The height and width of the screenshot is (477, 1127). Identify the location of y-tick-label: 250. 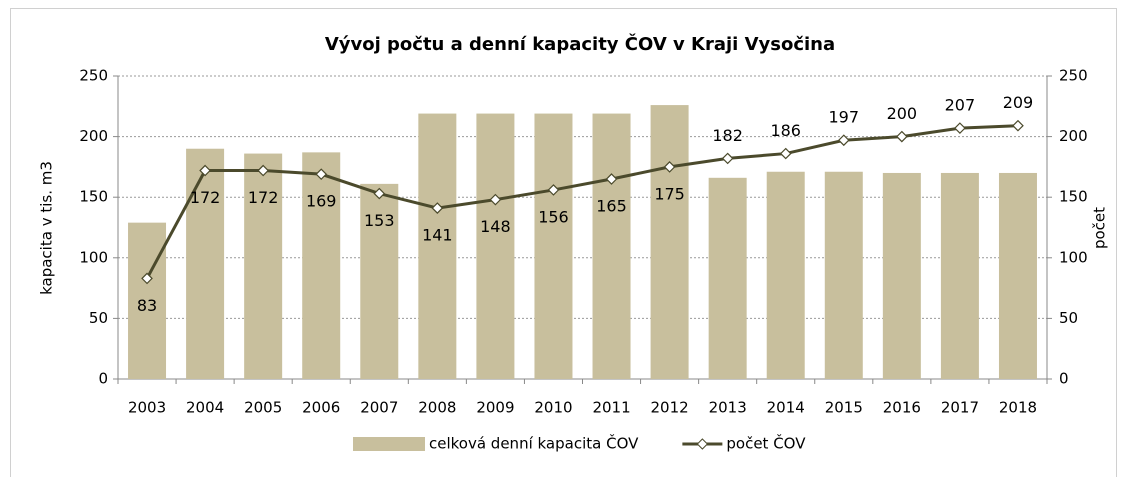
(93, 76).